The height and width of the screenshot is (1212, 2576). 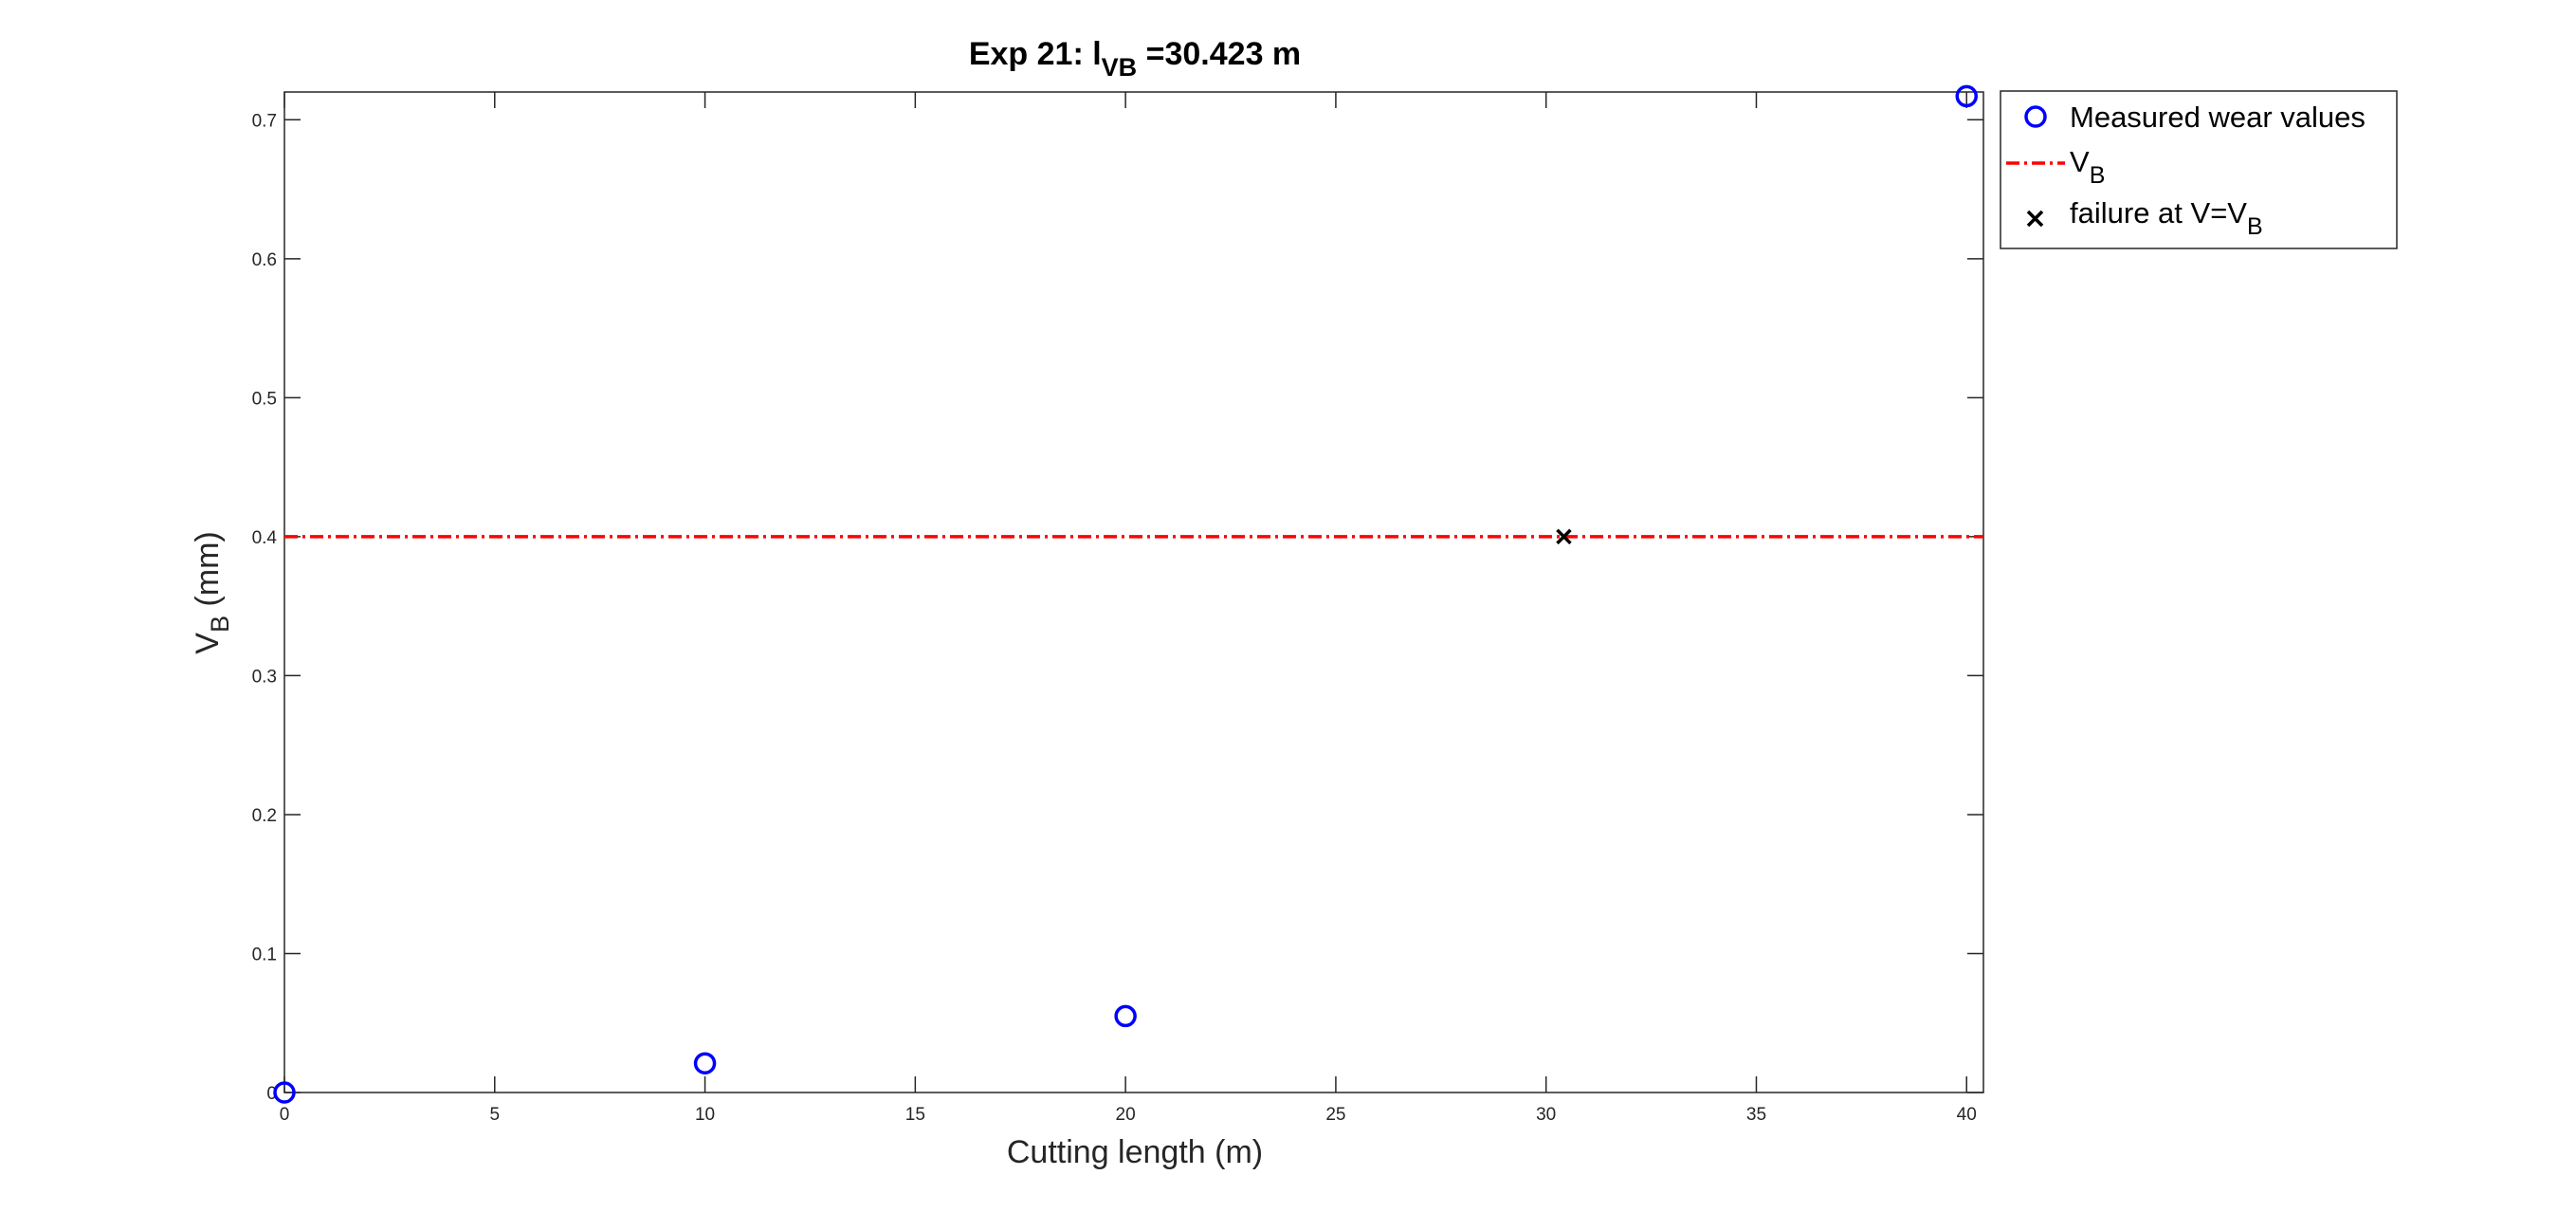 I want to click on title-prefix: Exp 21: l, so click(x=1035, y=54).